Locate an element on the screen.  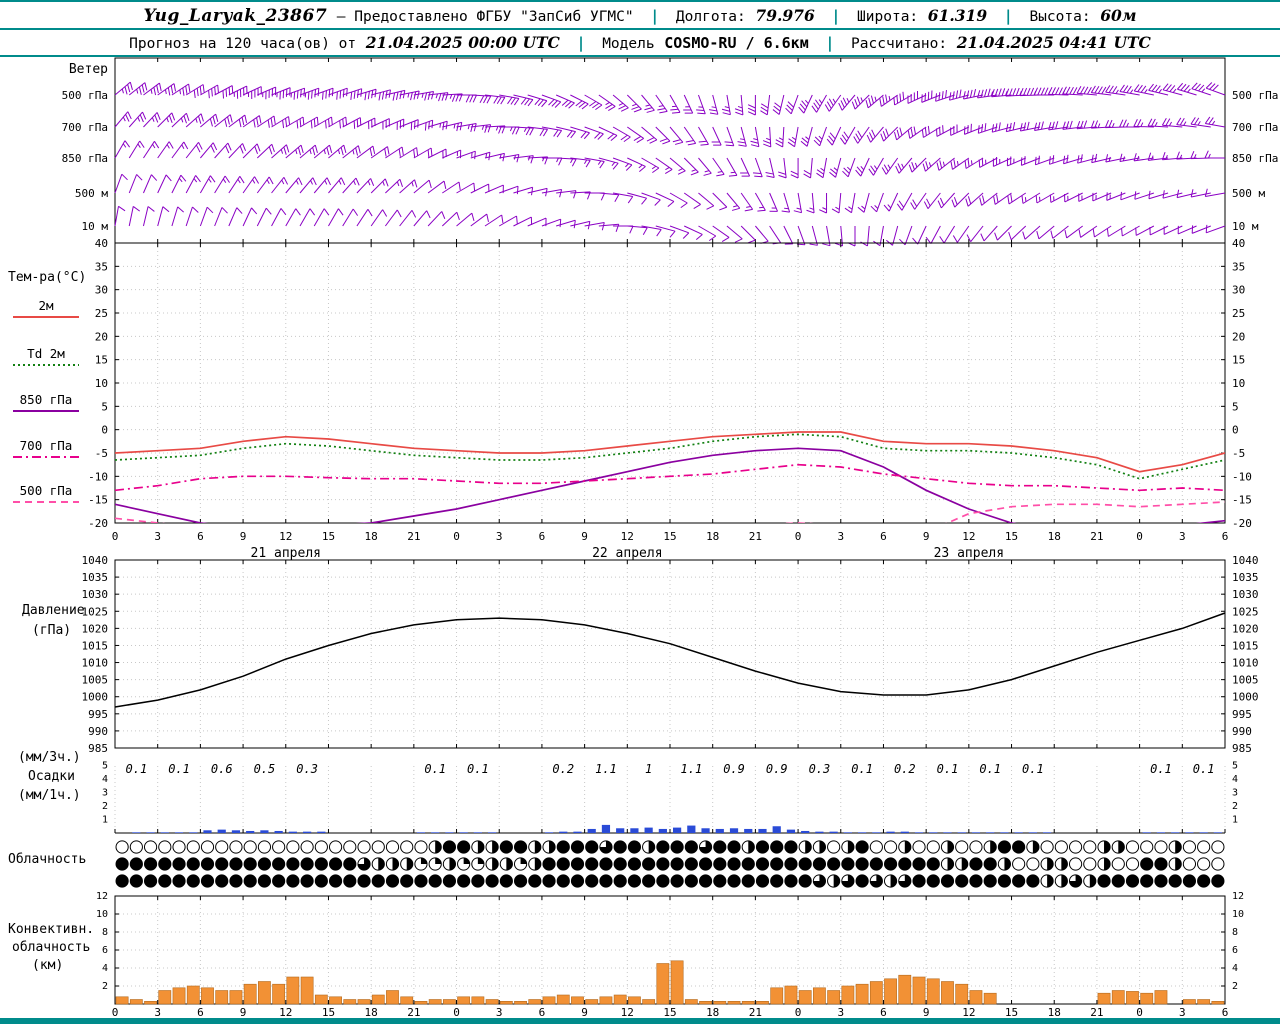
svg-text: 985 is located at coordinates (1242, 748).